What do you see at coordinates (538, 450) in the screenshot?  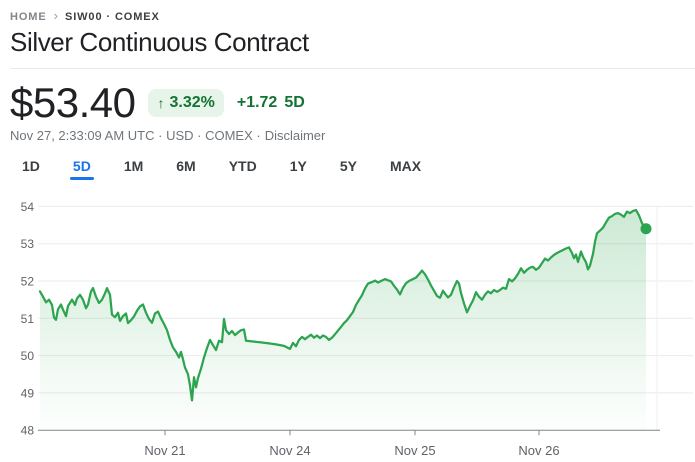 I see `x-axis-label-nov-26: Nov 26` at bounding box center [538, 450].